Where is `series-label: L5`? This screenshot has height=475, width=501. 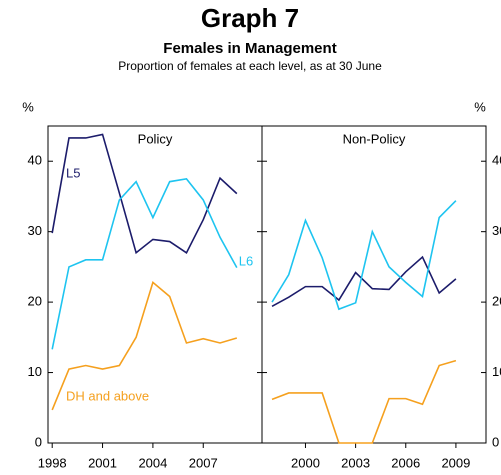 series-label: L5 is located at coordinates (73, 172).